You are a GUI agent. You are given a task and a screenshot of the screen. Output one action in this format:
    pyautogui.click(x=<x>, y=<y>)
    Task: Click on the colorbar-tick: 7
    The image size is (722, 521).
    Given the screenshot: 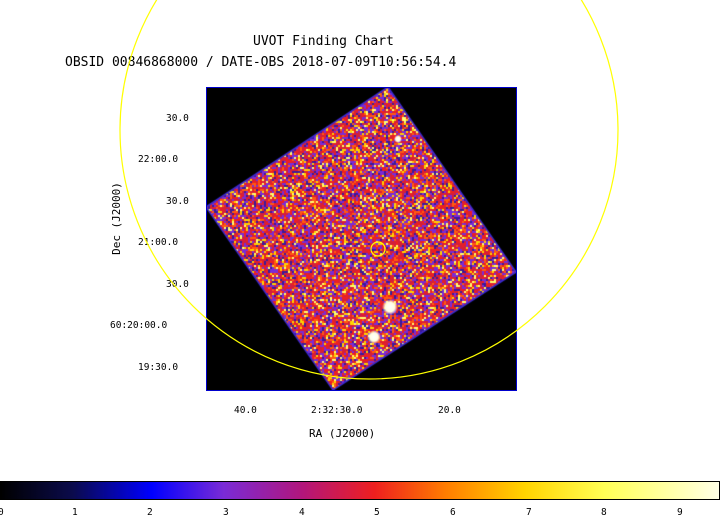 What is the action you would take?
    pyautogui.click(x=529, y=512)
    